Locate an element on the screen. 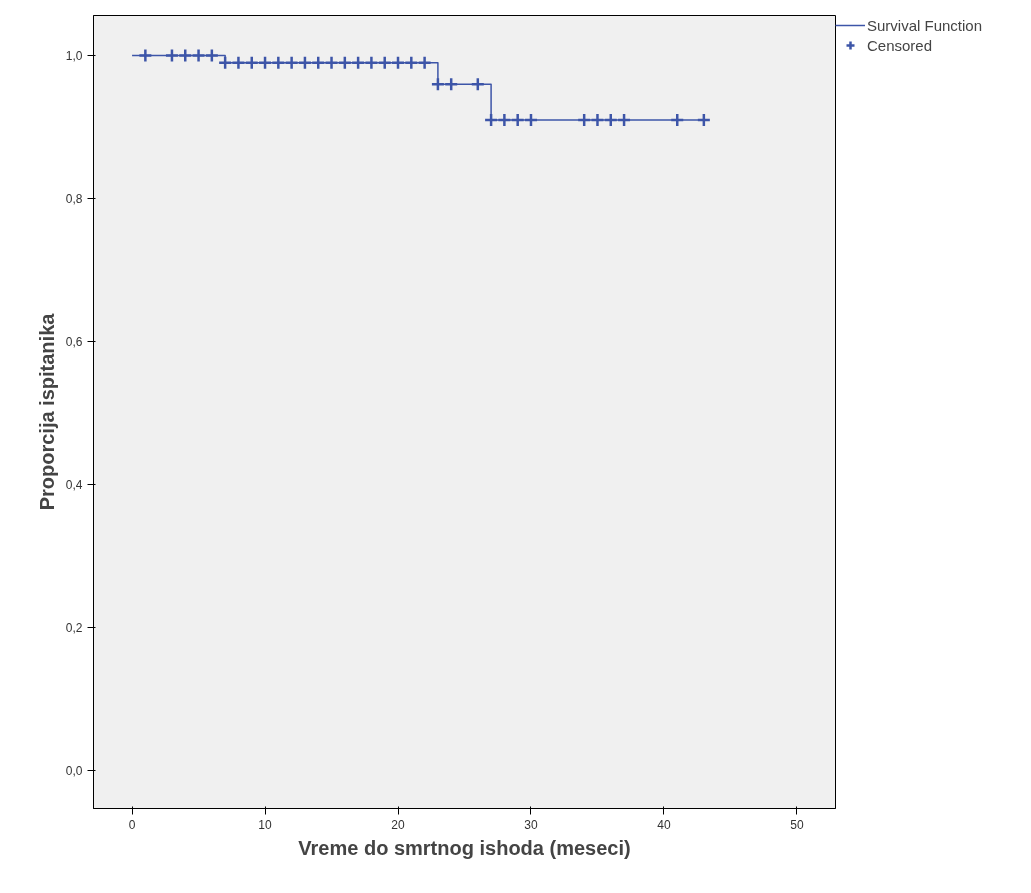 This screenshot has width=1031, height=893. legend-label: Censored is located at coordinates (900, 45).